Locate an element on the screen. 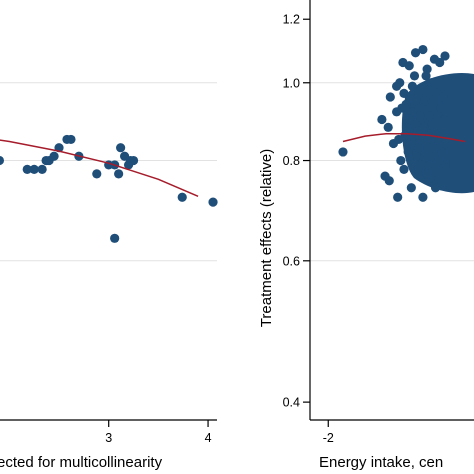 This screenshot has height=474, width=474. right-y-axis-title: Treatment effects (relative) is located at coordinates (266, 238).